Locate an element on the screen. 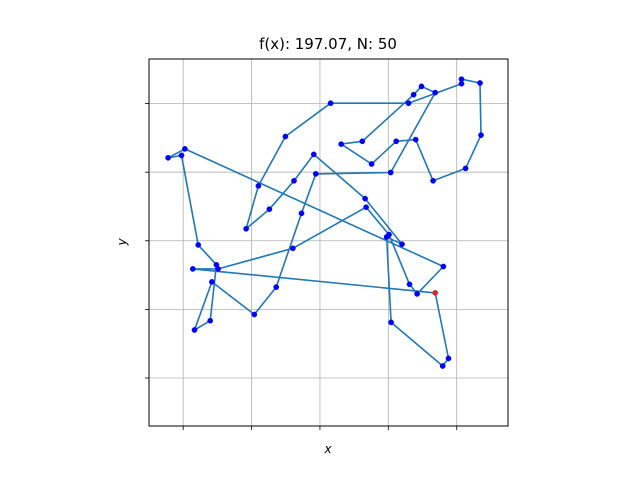 This screenshot has height=480, width=640. y-axis-label: y is located at coordinates (122, 242).